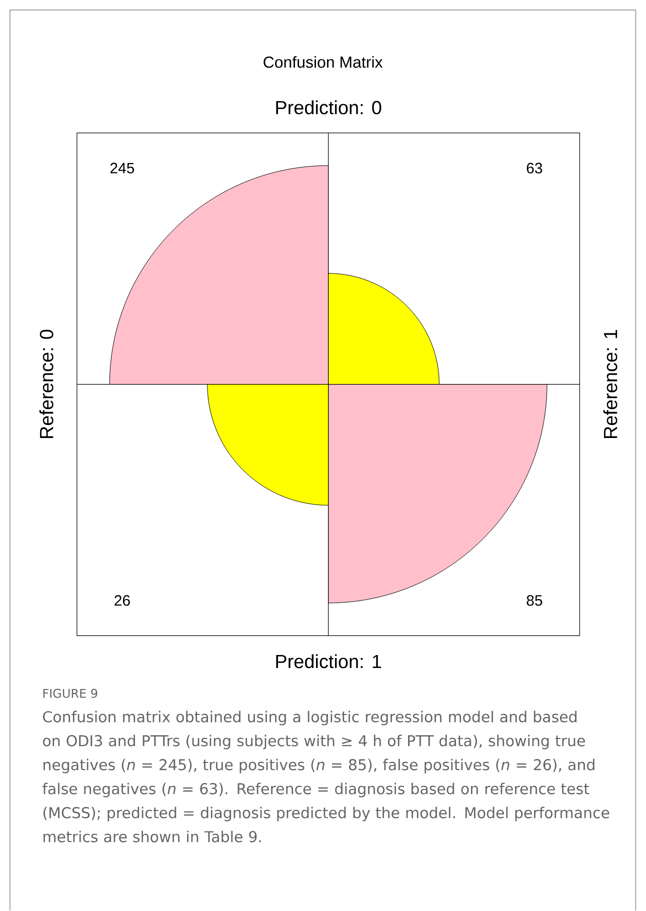 The height and width of the screenshot is (911, 646). I want to click on data-label: 85, so click(534, 600).